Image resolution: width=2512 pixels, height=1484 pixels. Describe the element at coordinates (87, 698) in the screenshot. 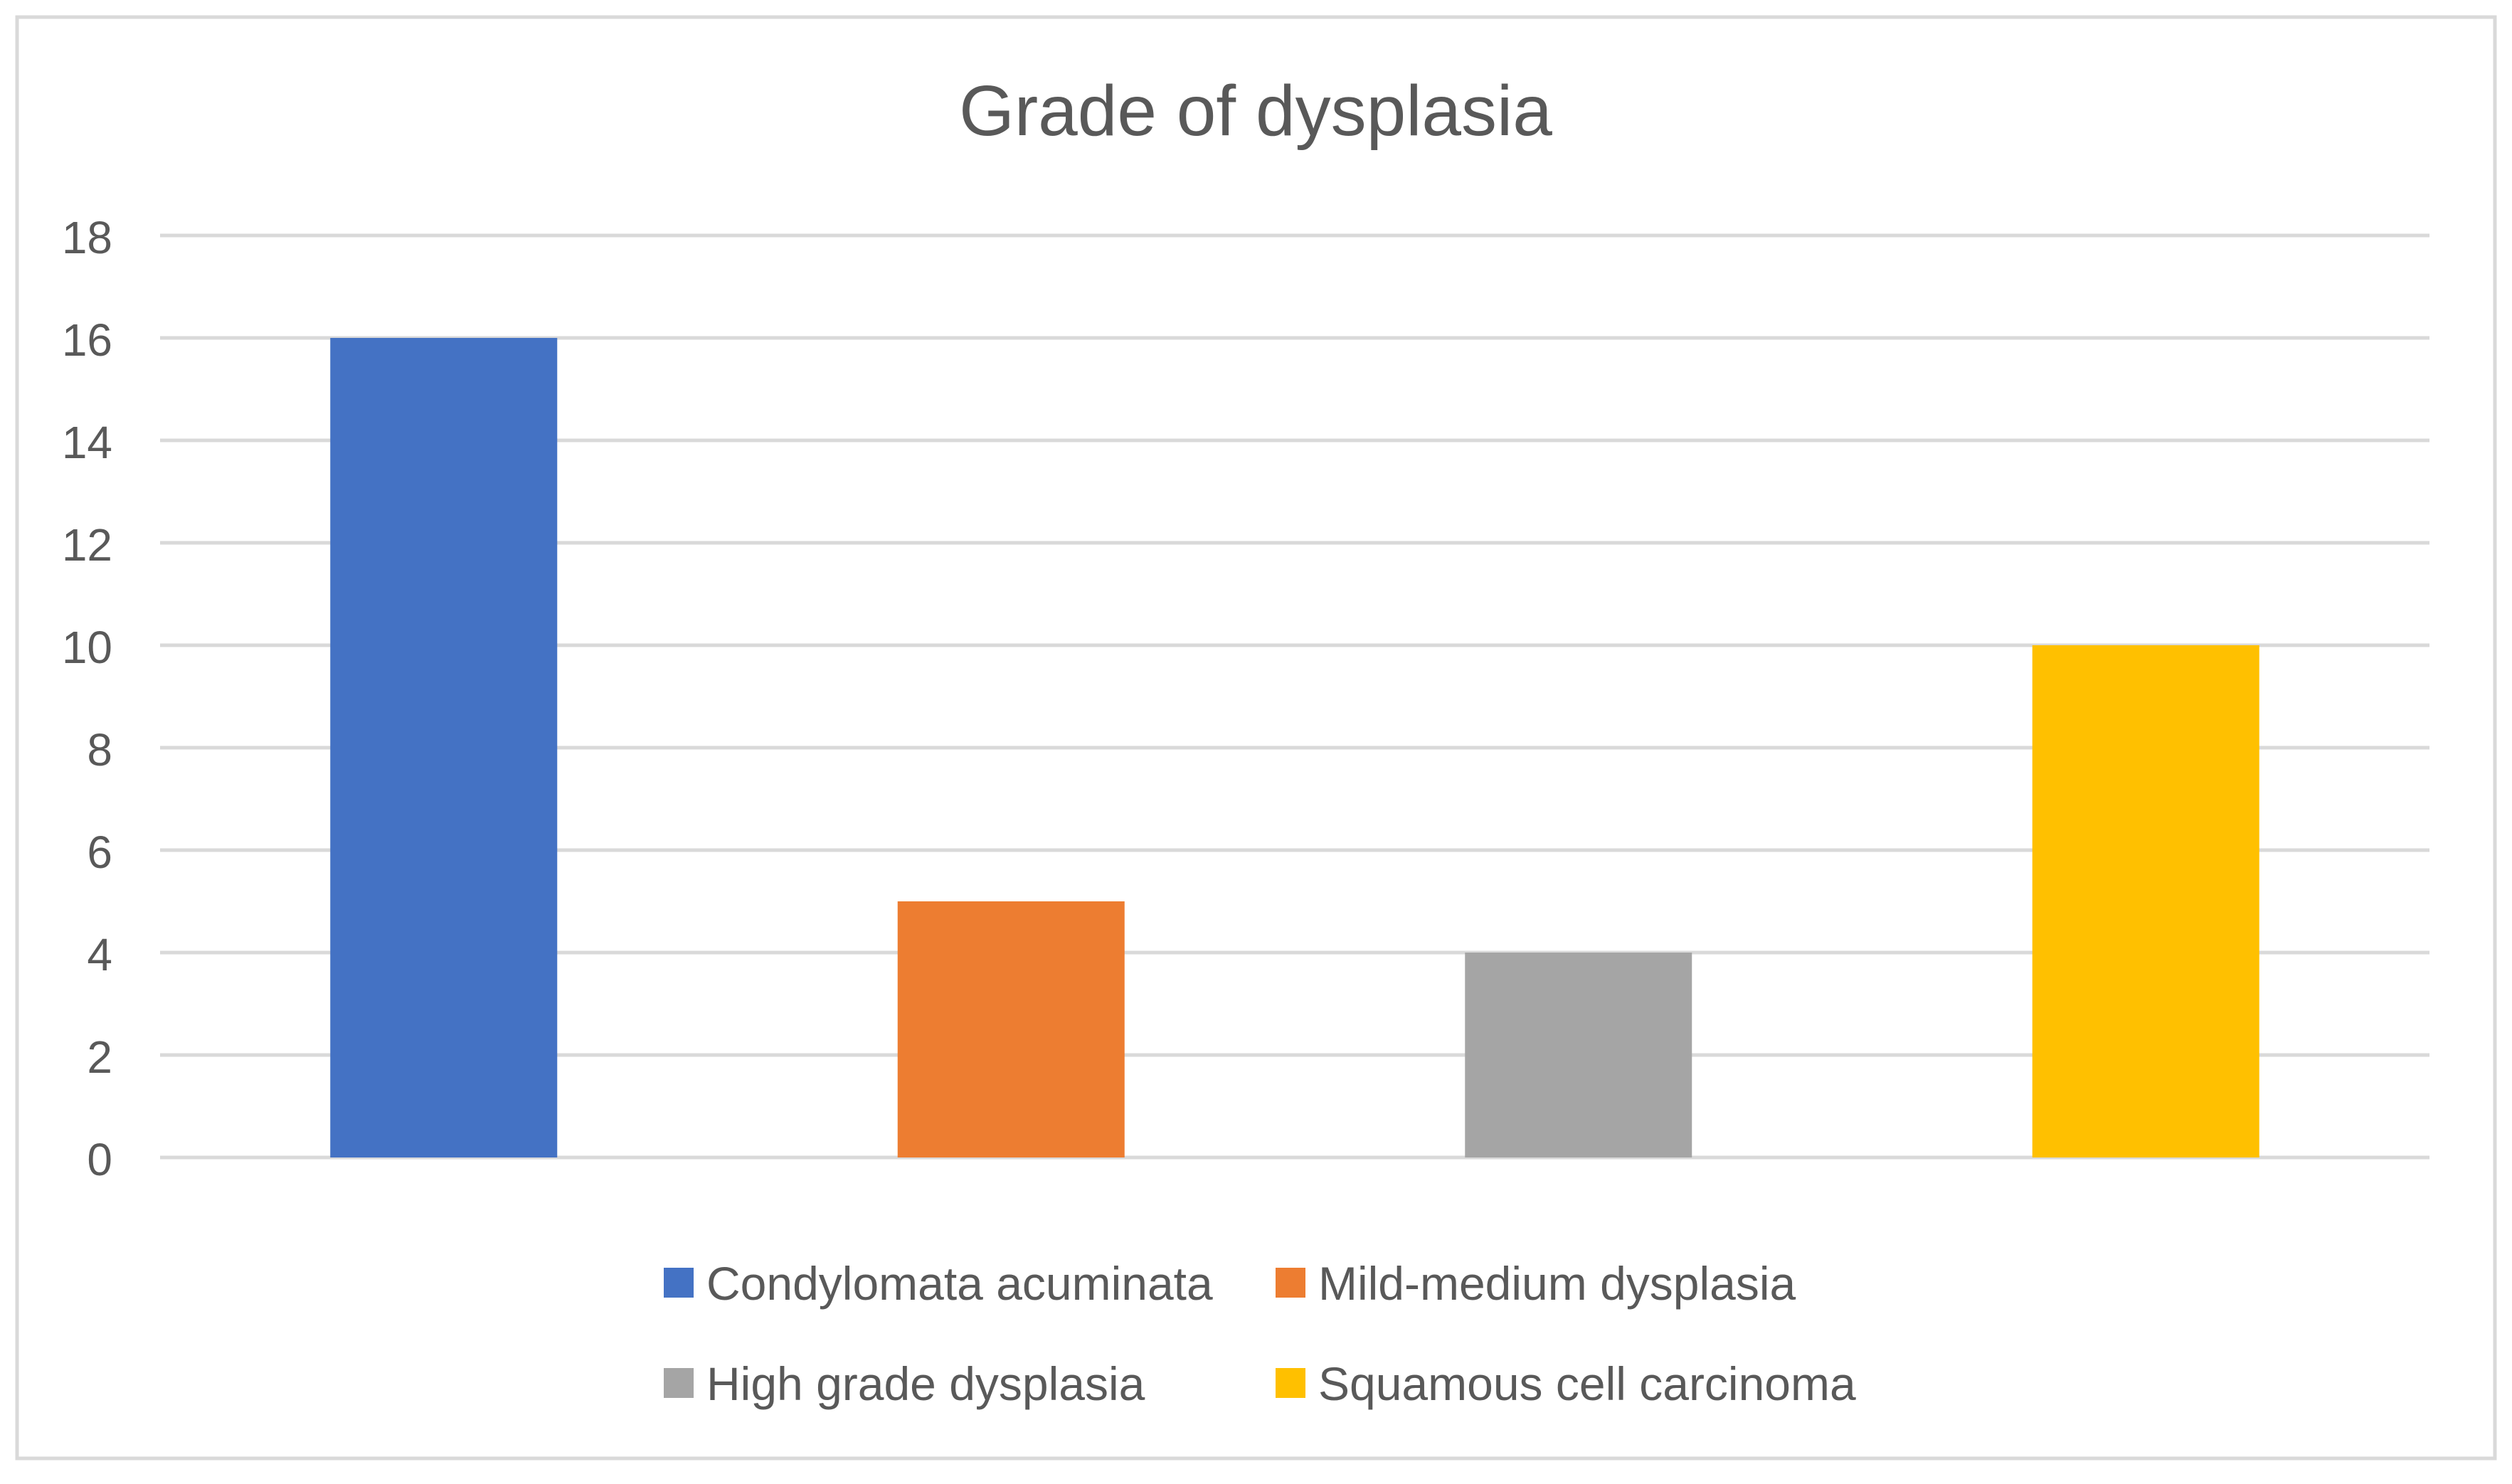

I see `y-axis-tick-labels: 0 2 4 6 8 10 12 14 16 18` at that location.